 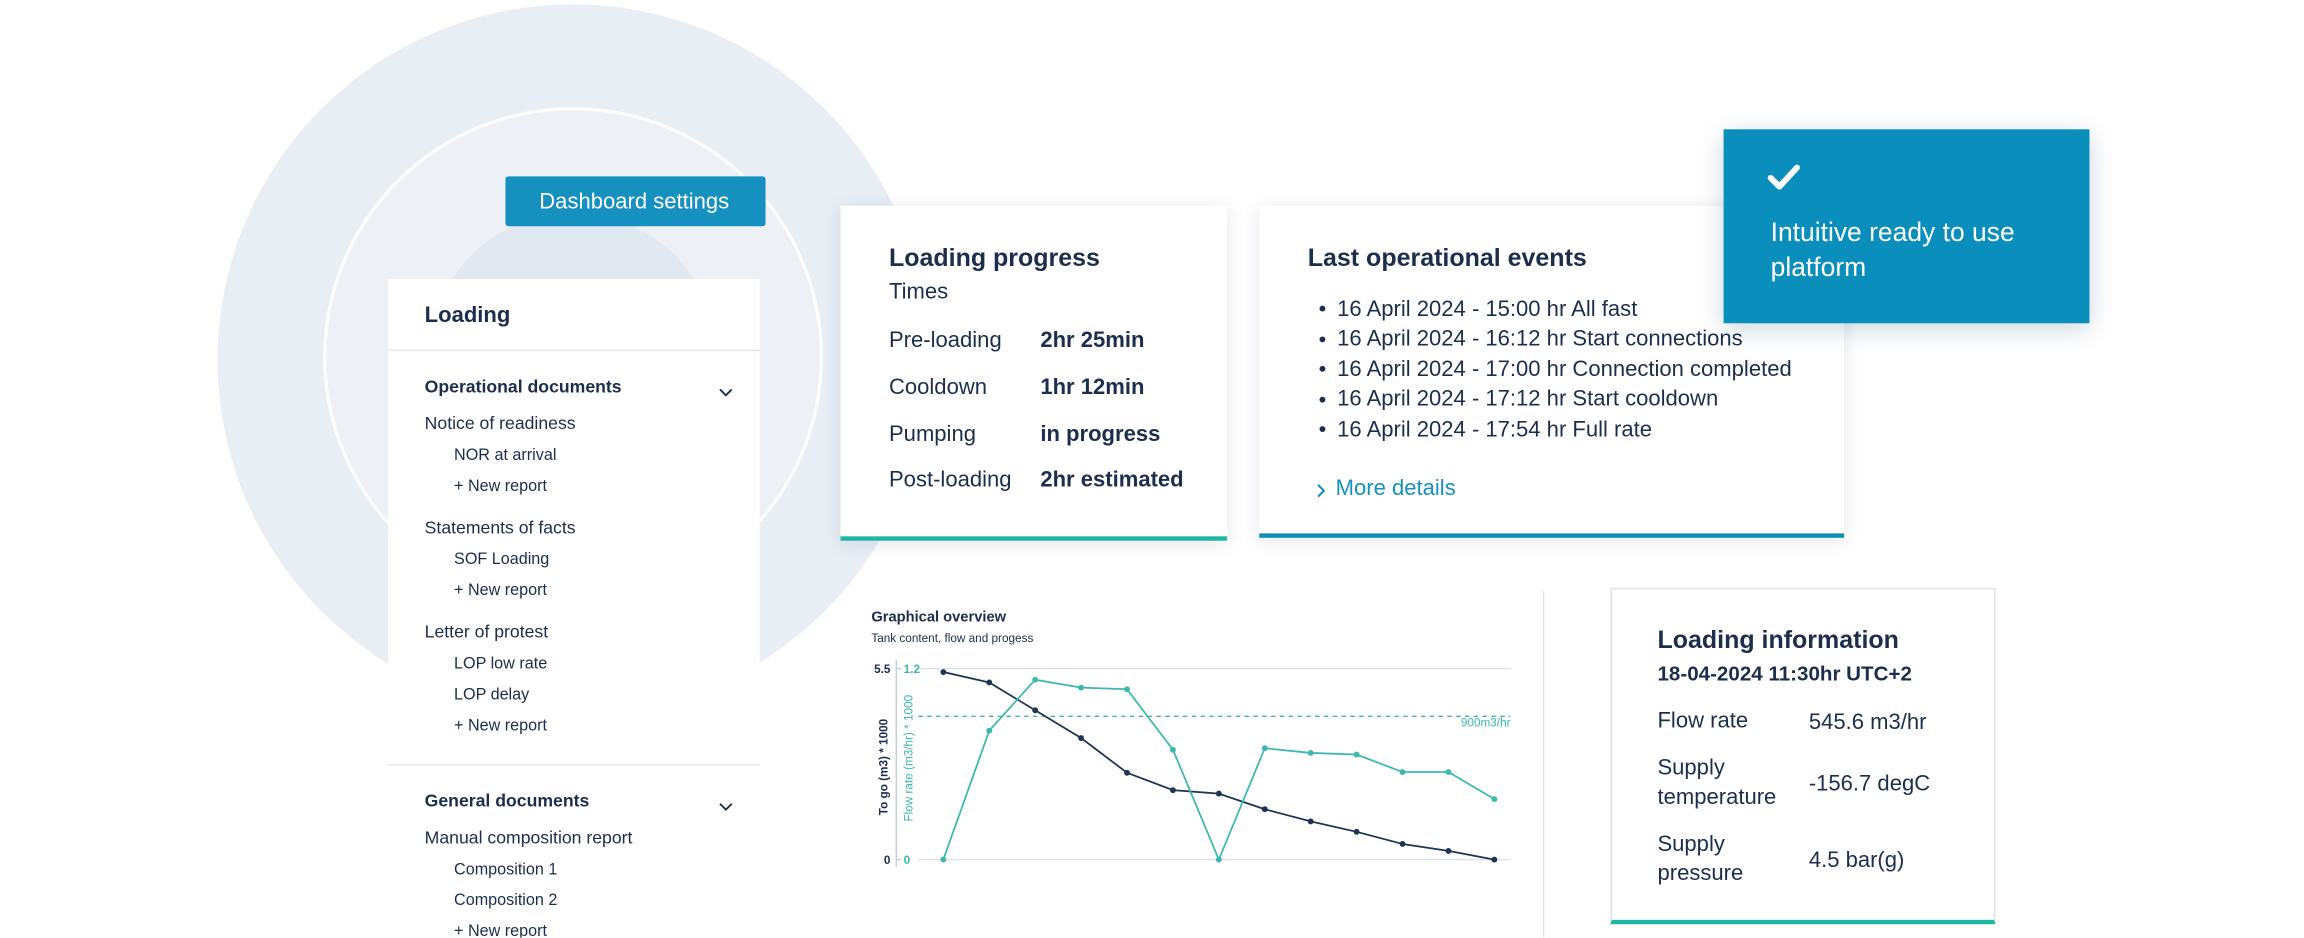 What do you see at coordinates (507, 800) in the screenshot?
I see `section-title: General documents` at bounding box center [507, 800].